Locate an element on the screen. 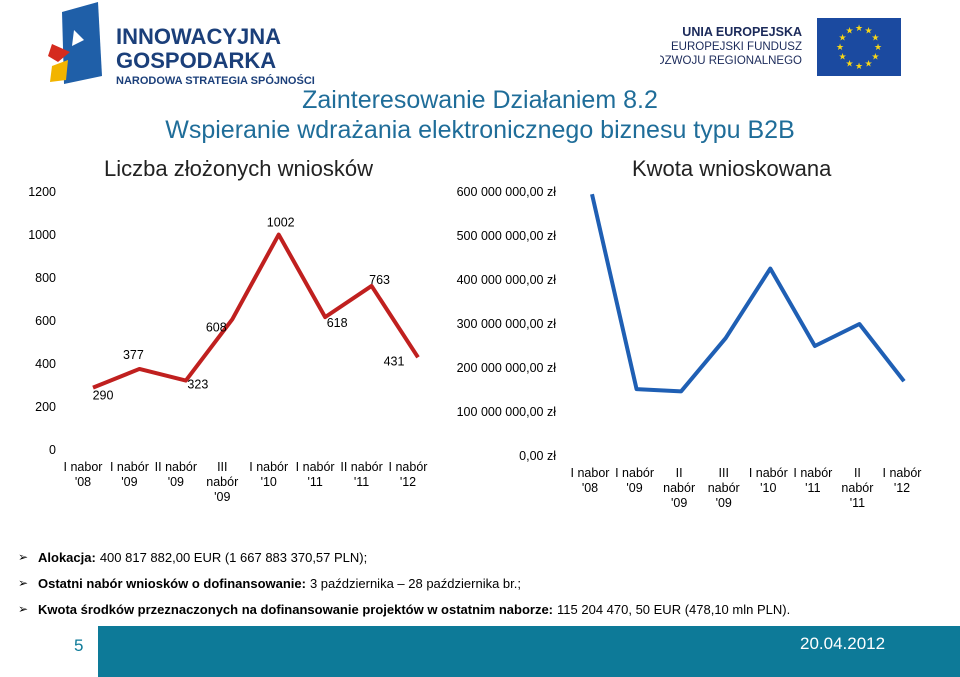 This screenshot has height=677, width=960. data-label: 377 is located at coordinates (133, 355).